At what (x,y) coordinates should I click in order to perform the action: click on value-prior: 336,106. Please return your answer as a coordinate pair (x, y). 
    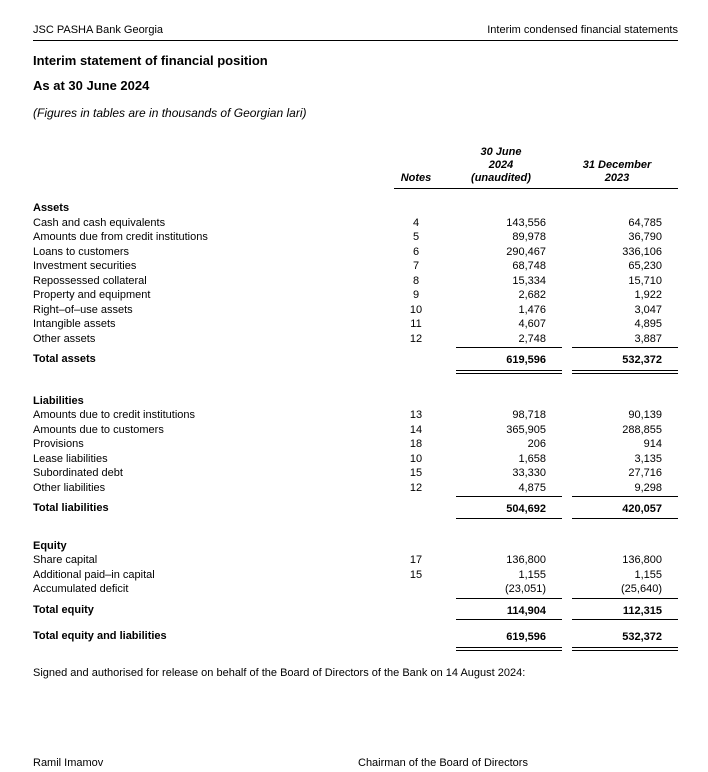
    Looking at the image, I should click on (642, 251).